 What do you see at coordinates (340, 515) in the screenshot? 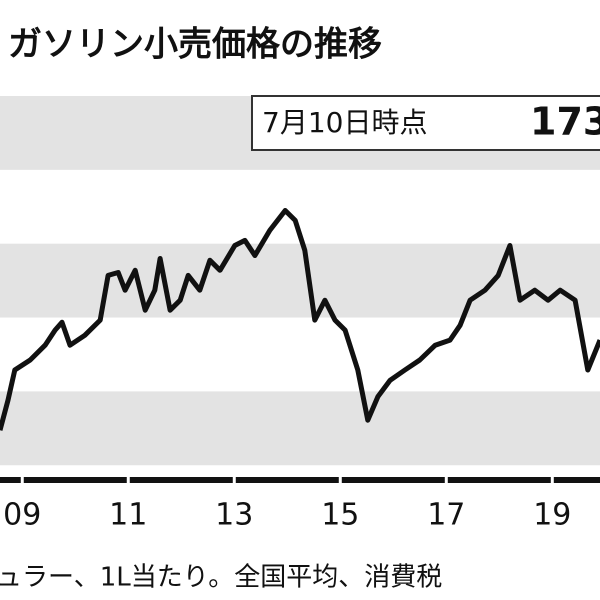
I see `x-tick-label: 15` at bounding box center [340, 515].